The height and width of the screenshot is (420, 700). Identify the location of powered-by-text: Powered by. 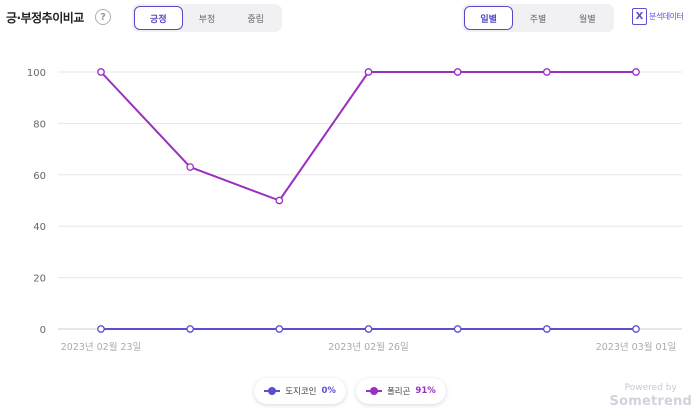
(650, 388).